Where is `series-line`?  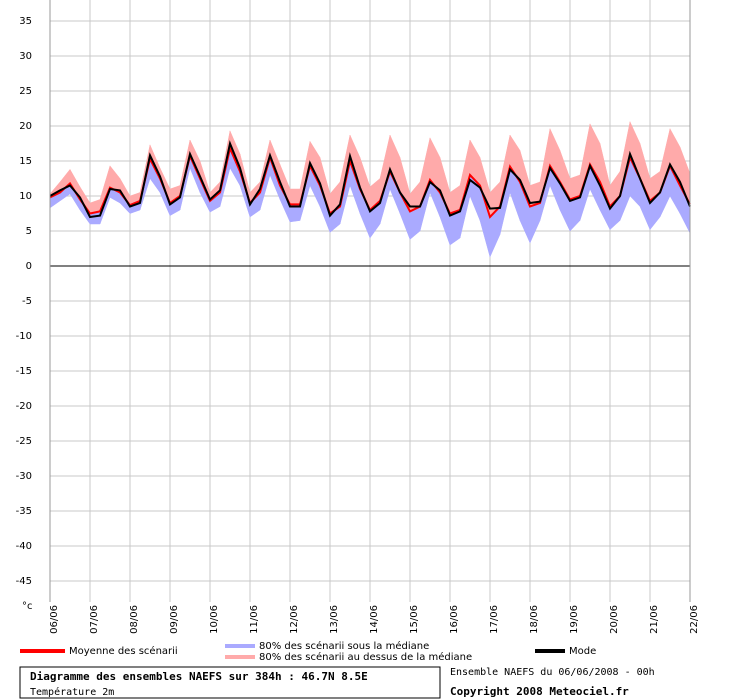 series-line is located at coordinates (370, 179).